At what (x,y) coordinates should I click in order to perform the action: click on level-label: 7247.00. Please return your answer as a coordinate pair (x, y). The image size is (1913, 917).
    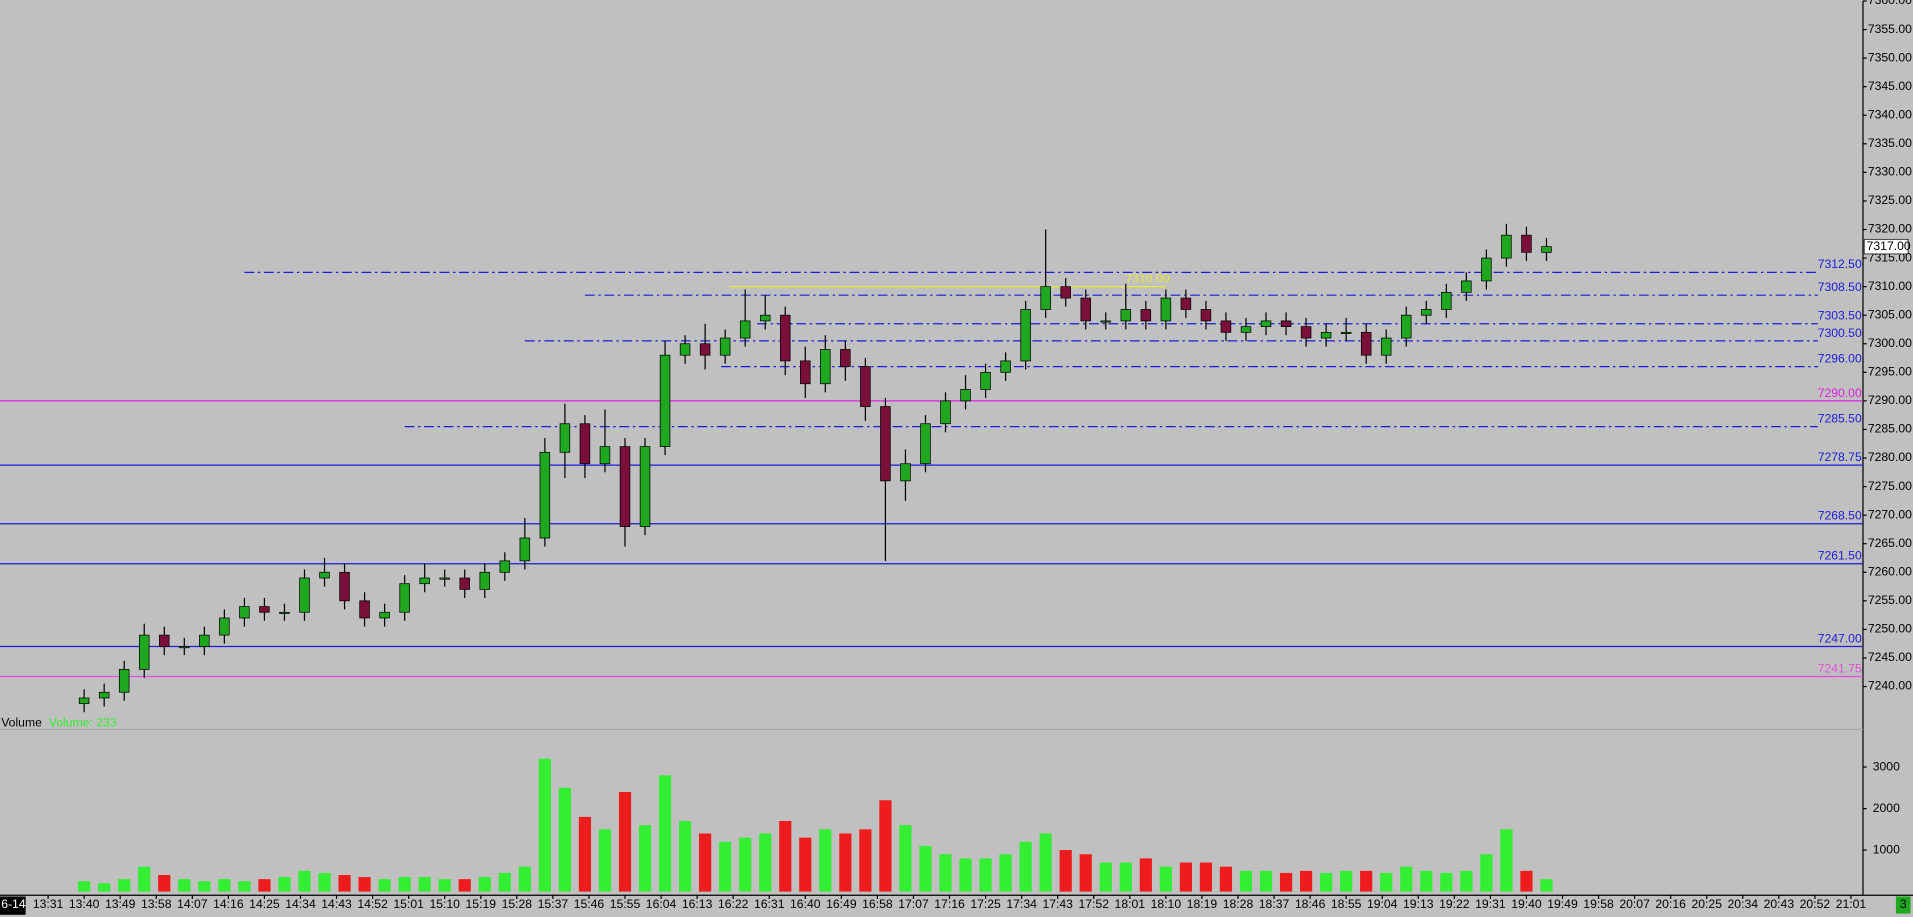
    Looking at the image, I should click on (1840, 638).